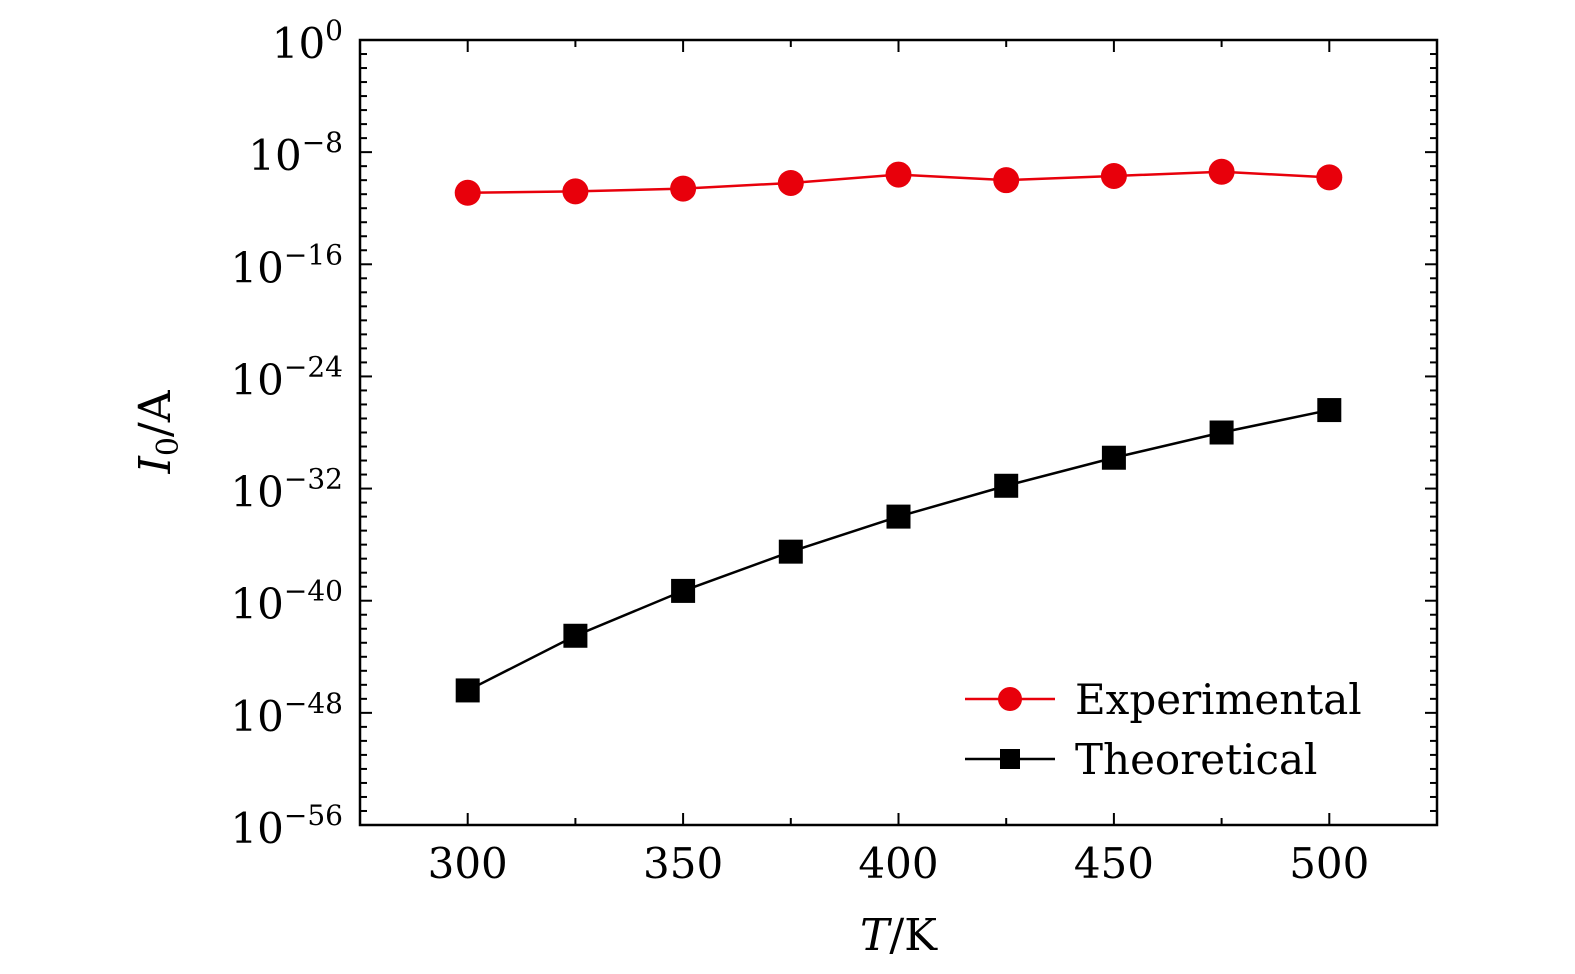 The height and width of the screenshot is (974, 1575). Describe the element at coordinates (286, 377) in the screenshot. I see `y-tick-label: 10⁻²⁴` at that location.